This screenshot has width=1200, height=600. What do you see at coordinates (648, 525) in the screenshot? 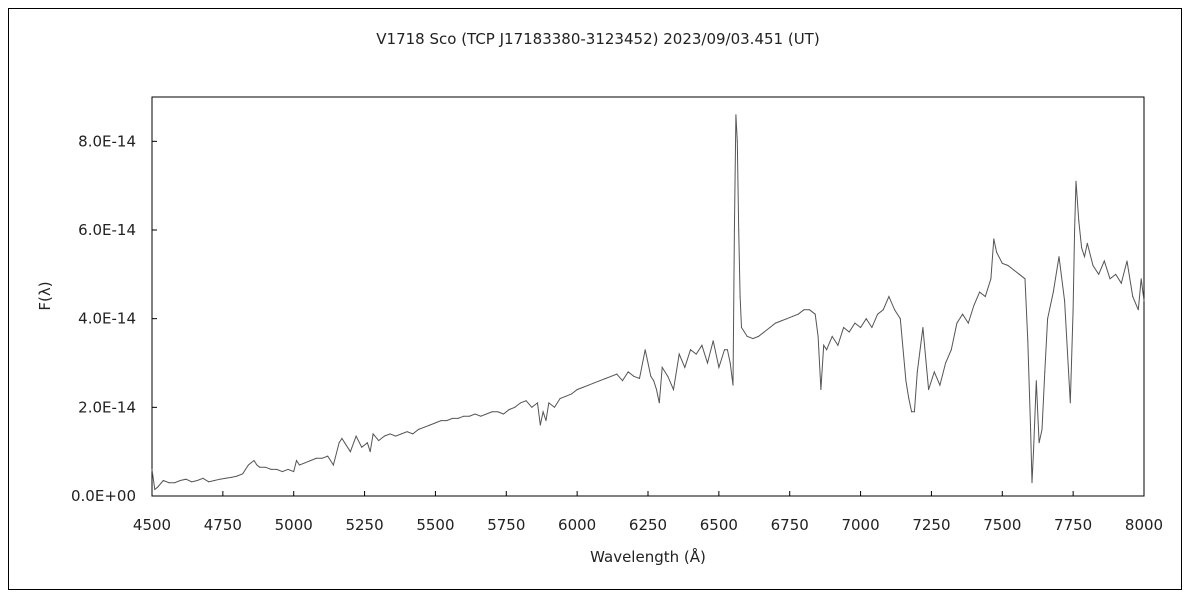
I see `x-tick-label: 6250` at bounding box center [648, 525].